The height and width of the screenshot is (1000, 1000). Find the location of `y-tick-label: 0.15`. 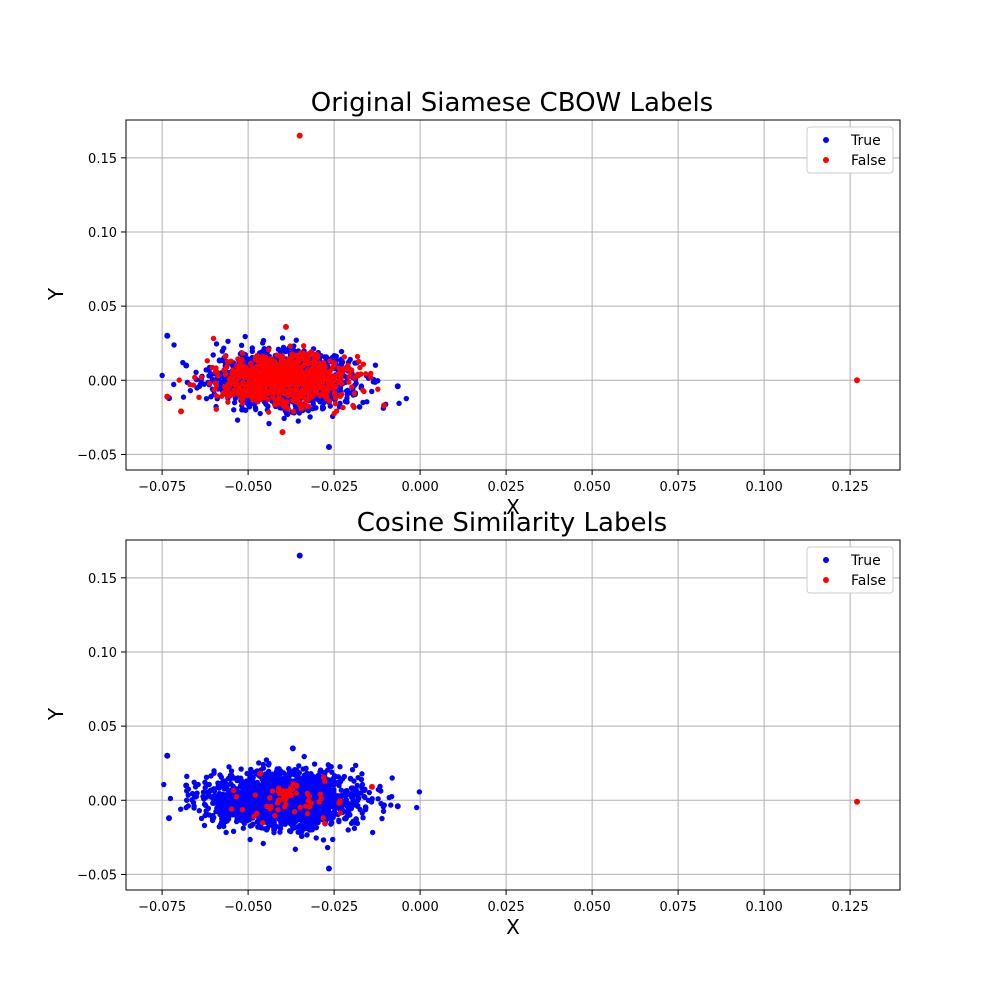

y-tick-label: 0.15 is located at coordinates (102, 579).